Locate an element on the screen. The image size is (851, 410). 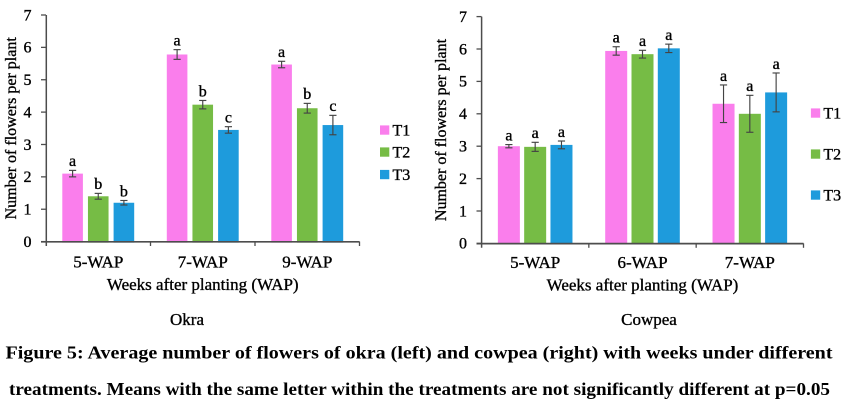
svg-text: 6-WAP is located at coordinates (642, 262).